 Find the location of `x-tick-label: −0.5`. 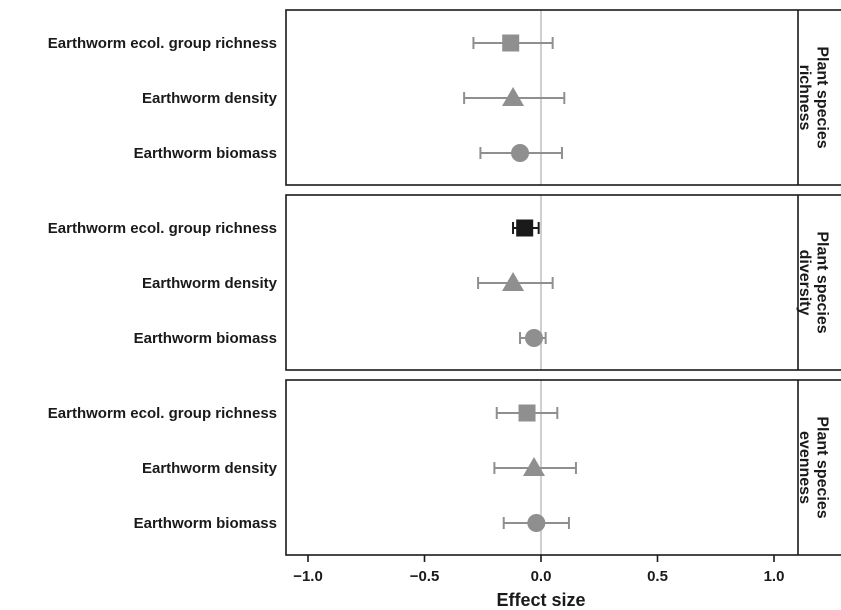

x-tick-label: −0.5 is located at coordinates (425, 576).